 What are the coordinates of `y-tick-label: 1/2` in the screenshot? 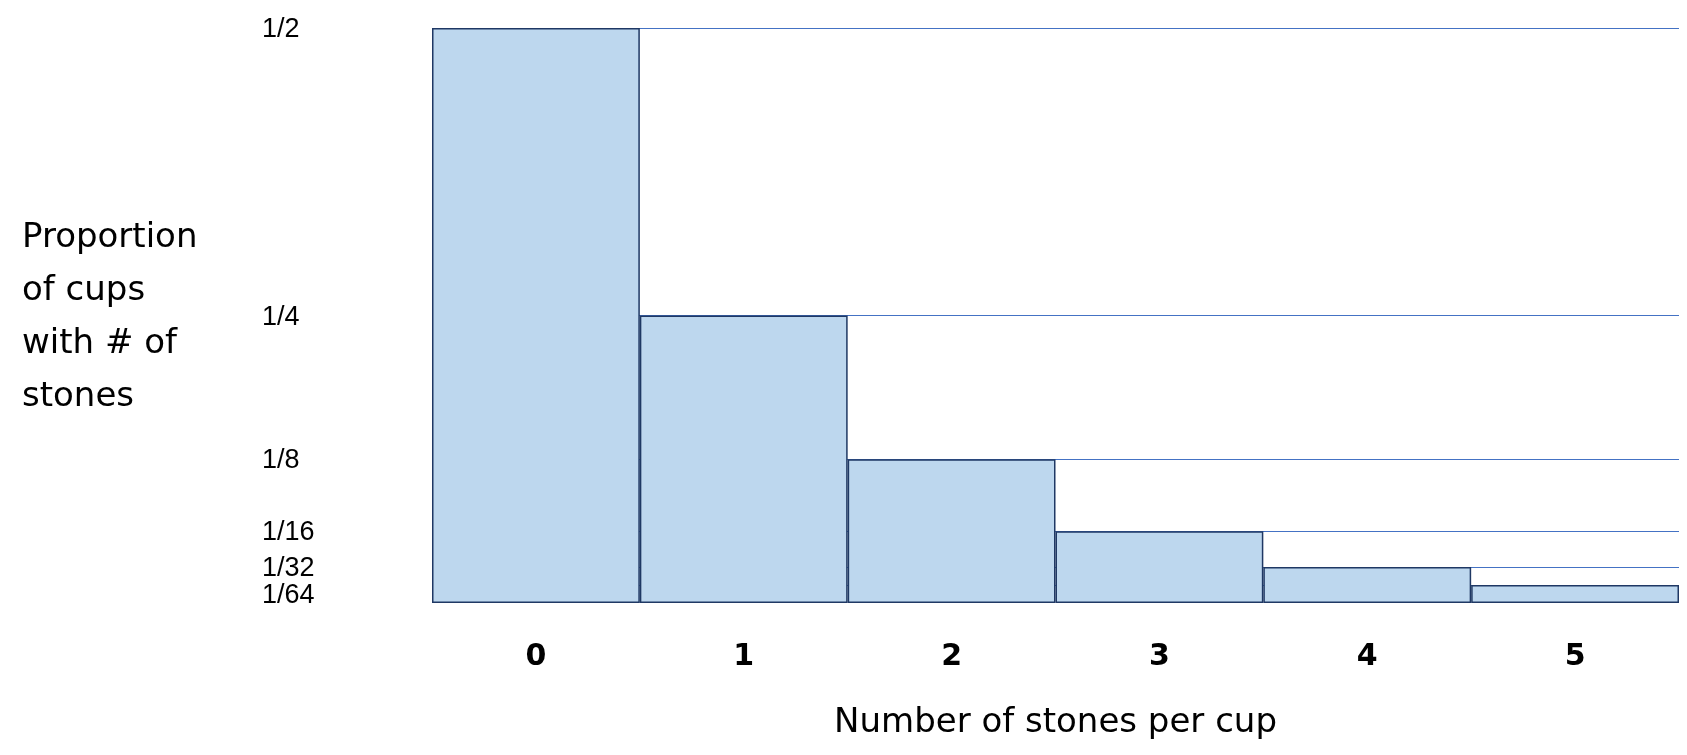 It's located at (281, 28).